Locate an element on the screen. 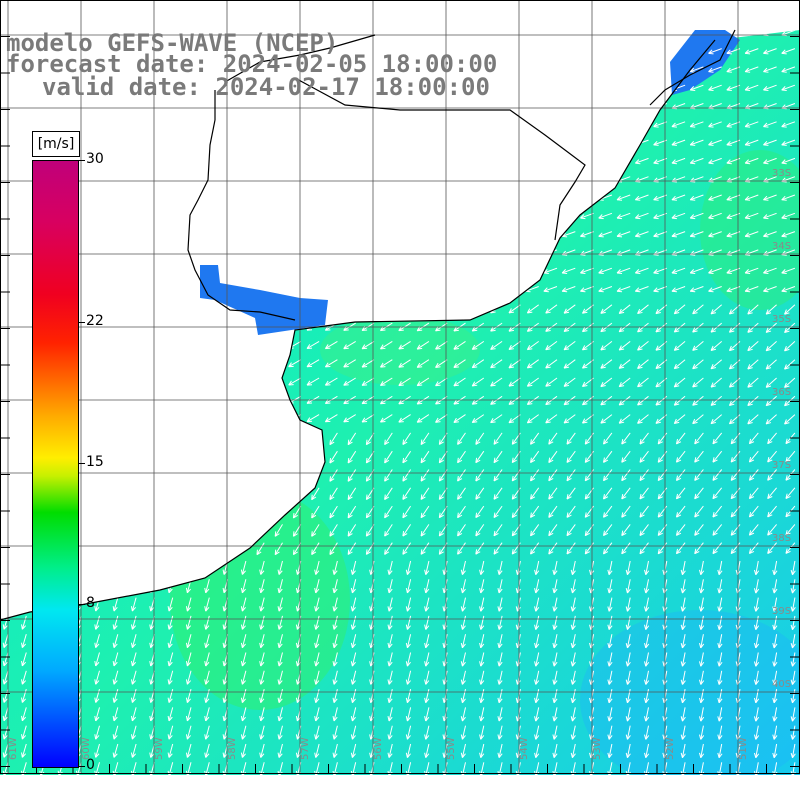  lon-label: 58W is located at coordinates (232, 748).